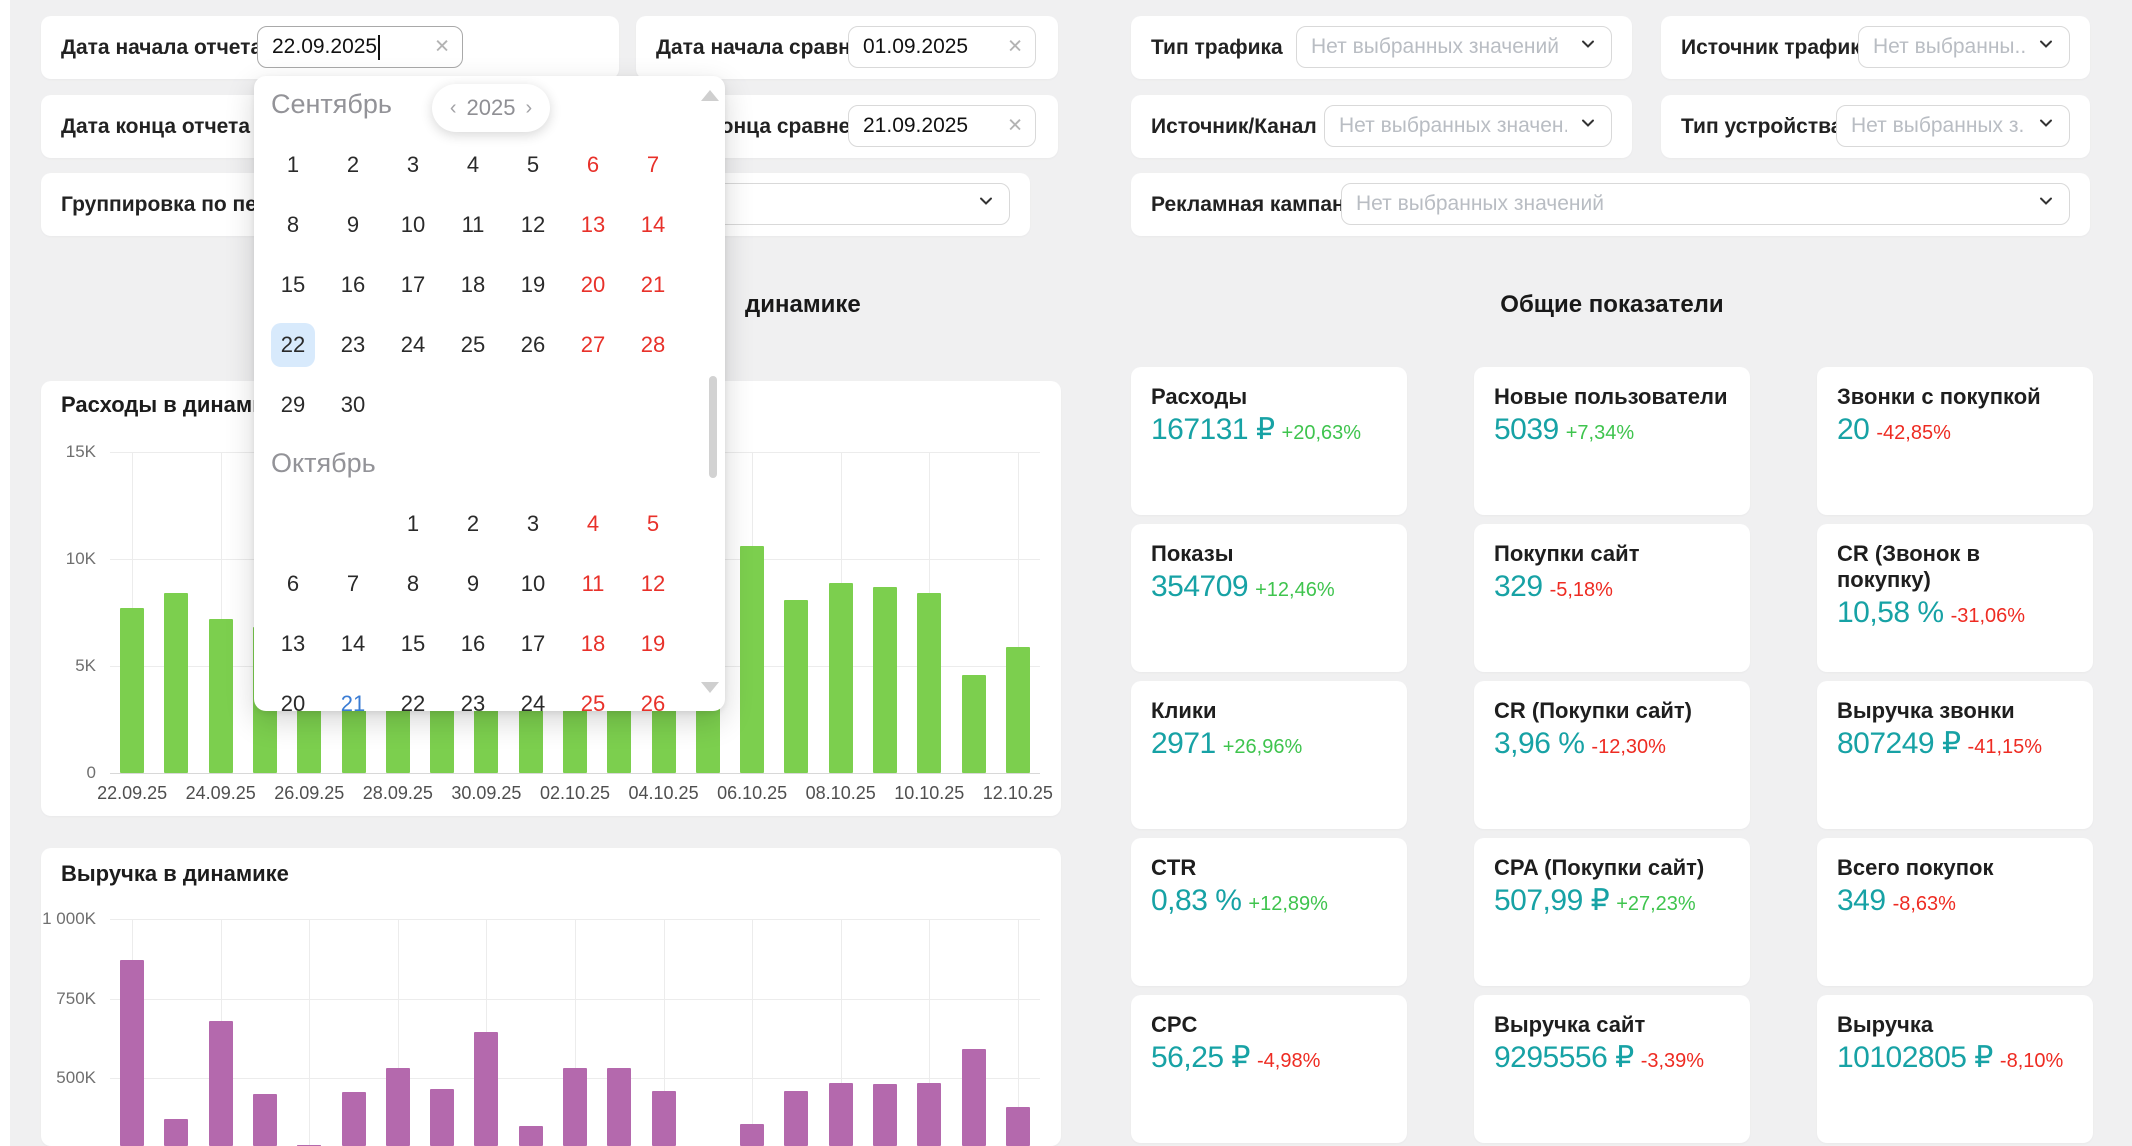 This screenshot has height=1146, width=2132. I want to click on metric-delta: +7,34%, so click(1600, 433).